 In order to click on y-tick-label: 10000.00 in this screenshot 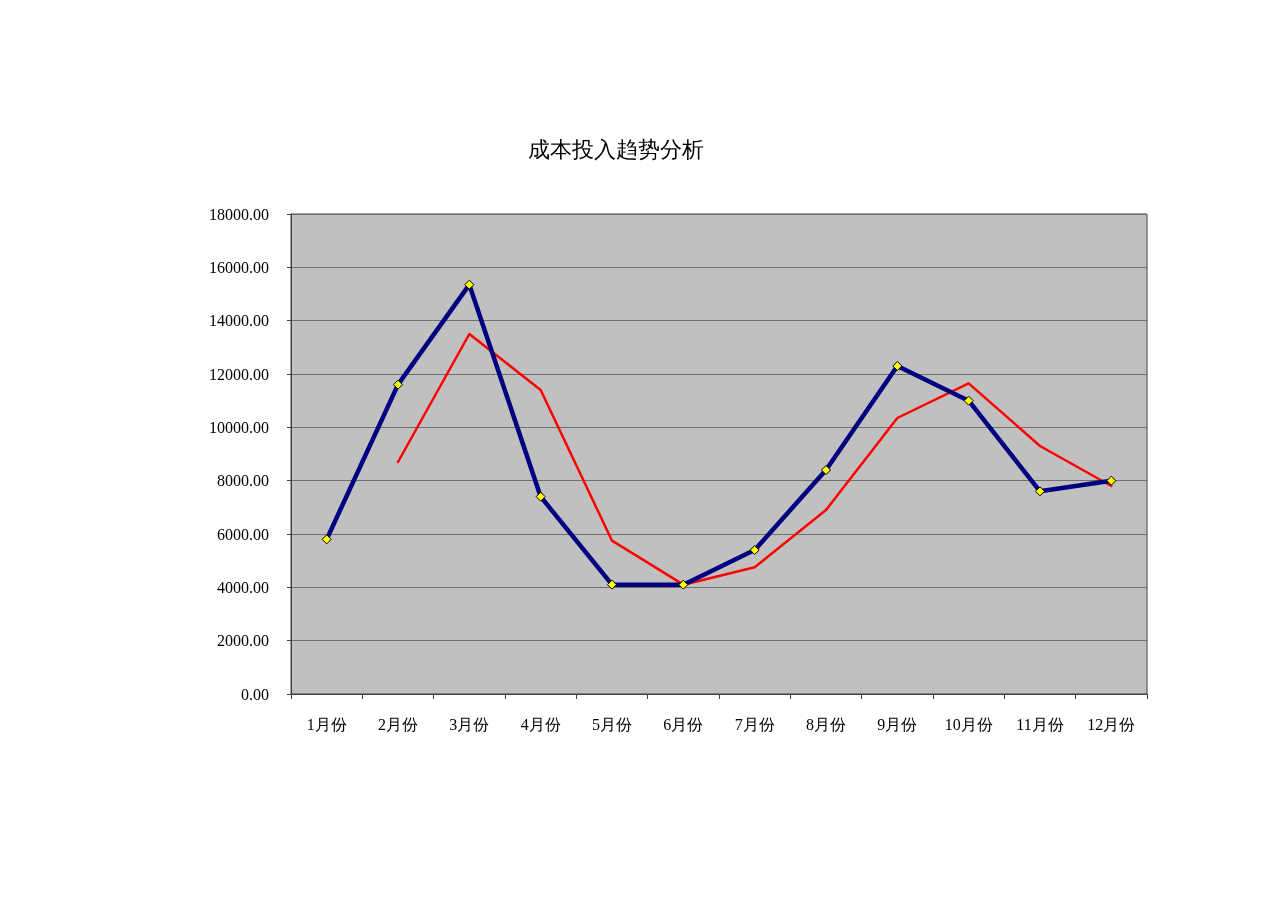, I will do `click(239, 427)`.